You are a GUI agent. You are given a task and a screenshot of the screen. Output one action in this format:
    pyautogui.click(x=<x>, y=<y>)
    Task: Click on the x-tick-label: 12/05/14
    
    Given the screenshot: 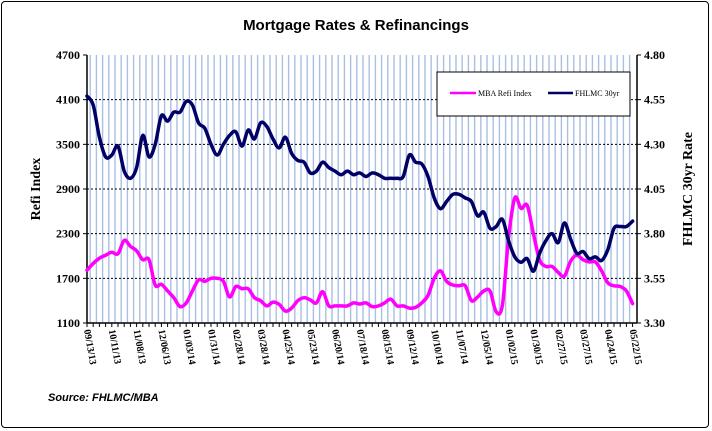 What is the action you would take?
    pyautogui.click(x=486, y=347)
    